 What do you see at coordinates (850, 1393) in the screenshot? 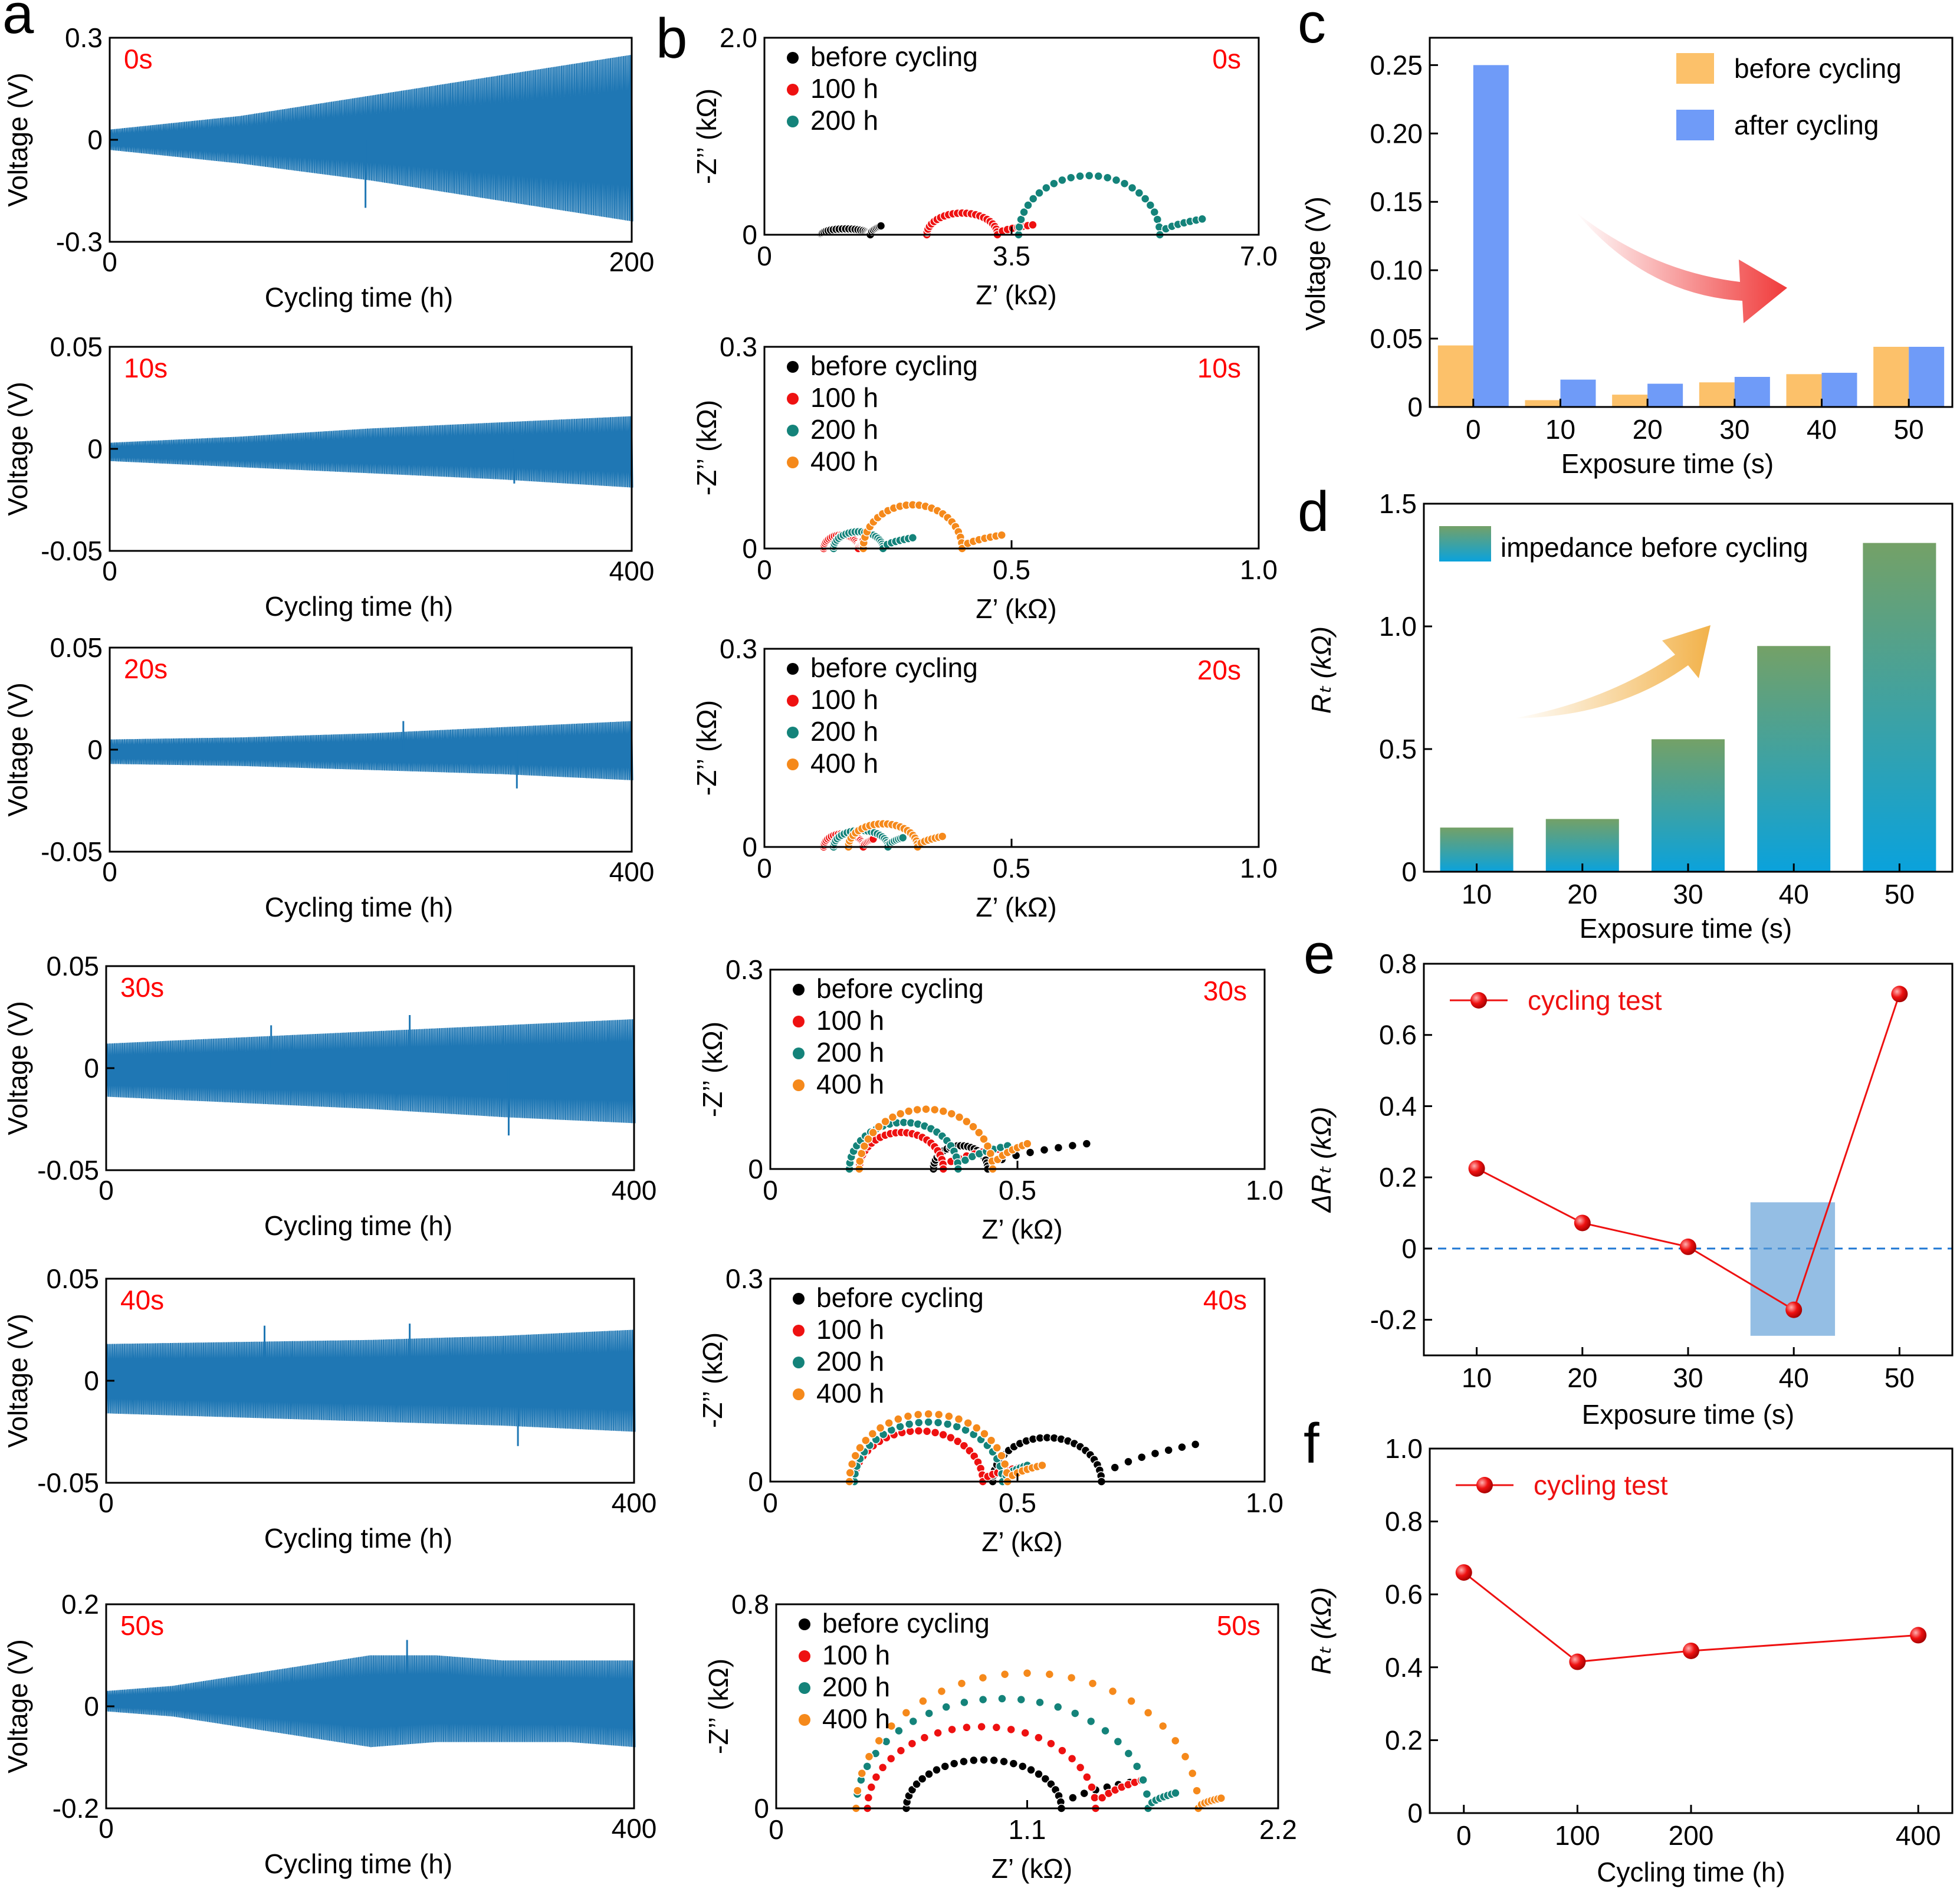
I see `legend-label: 400 h` at bounding box center [850, 1393].